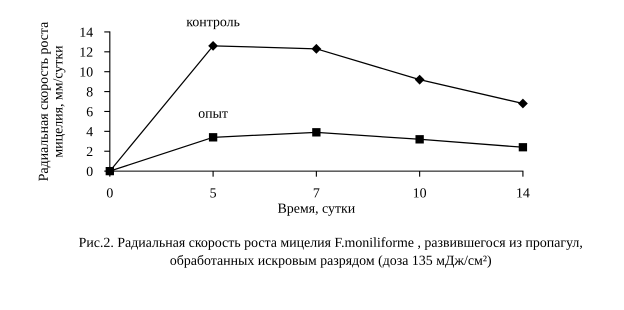 This screenshot has width=624, height=310. What do you see at coordinates (213, 25) in the screenshot?
I see `series-label: контроль` at bounding box center [213, 25].